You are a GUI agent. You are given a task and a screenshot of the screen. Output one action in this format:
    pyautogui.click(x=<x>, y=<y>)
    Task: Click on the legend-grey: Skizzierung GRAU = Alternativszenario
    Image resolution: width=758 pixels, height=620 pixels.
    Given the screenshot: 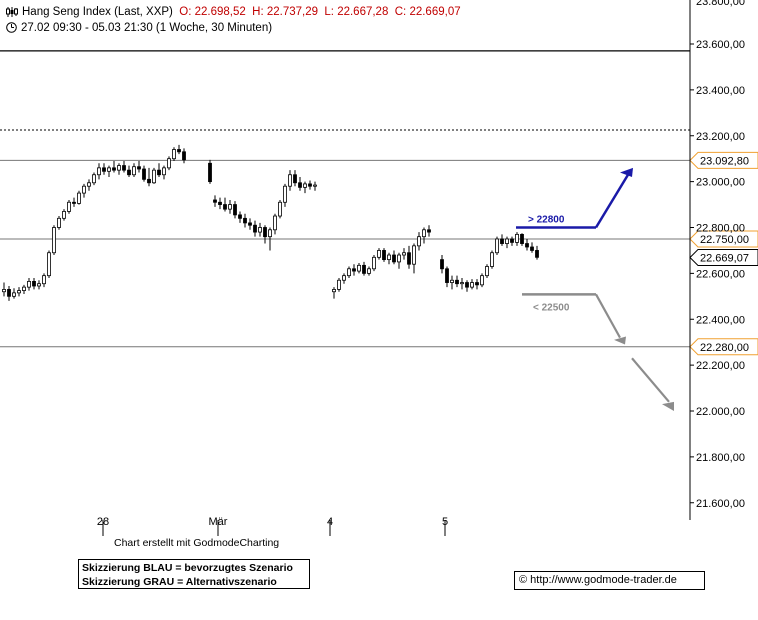 What is the action you would take?
    pyautogui.click(x=179, y=582)
    